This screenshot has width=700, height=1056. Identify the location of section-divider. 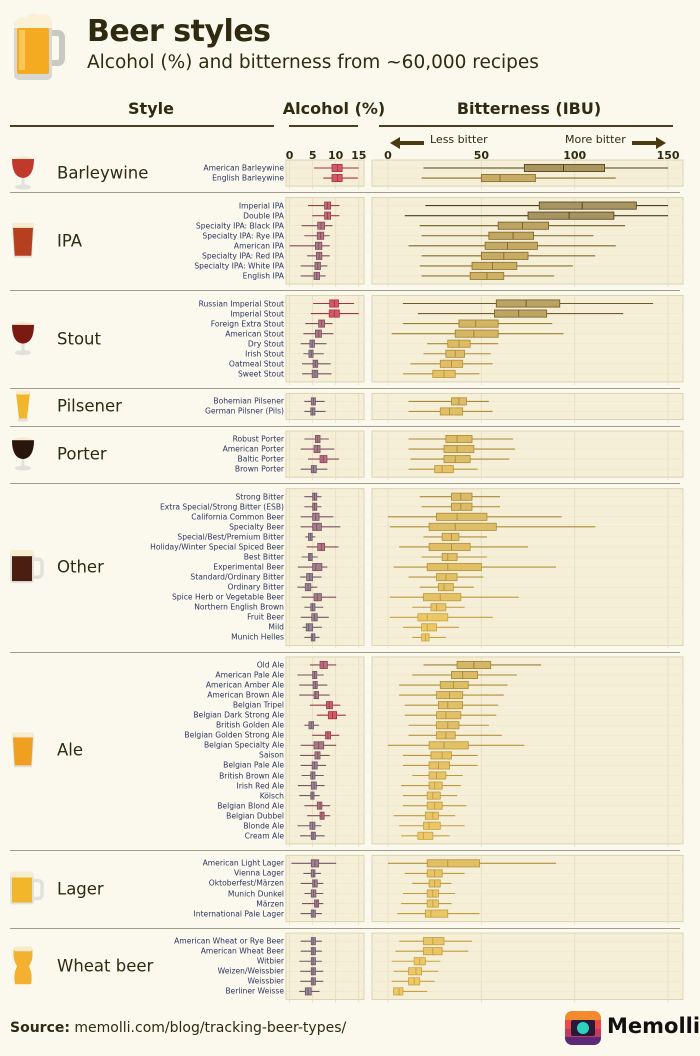
(345, 484).